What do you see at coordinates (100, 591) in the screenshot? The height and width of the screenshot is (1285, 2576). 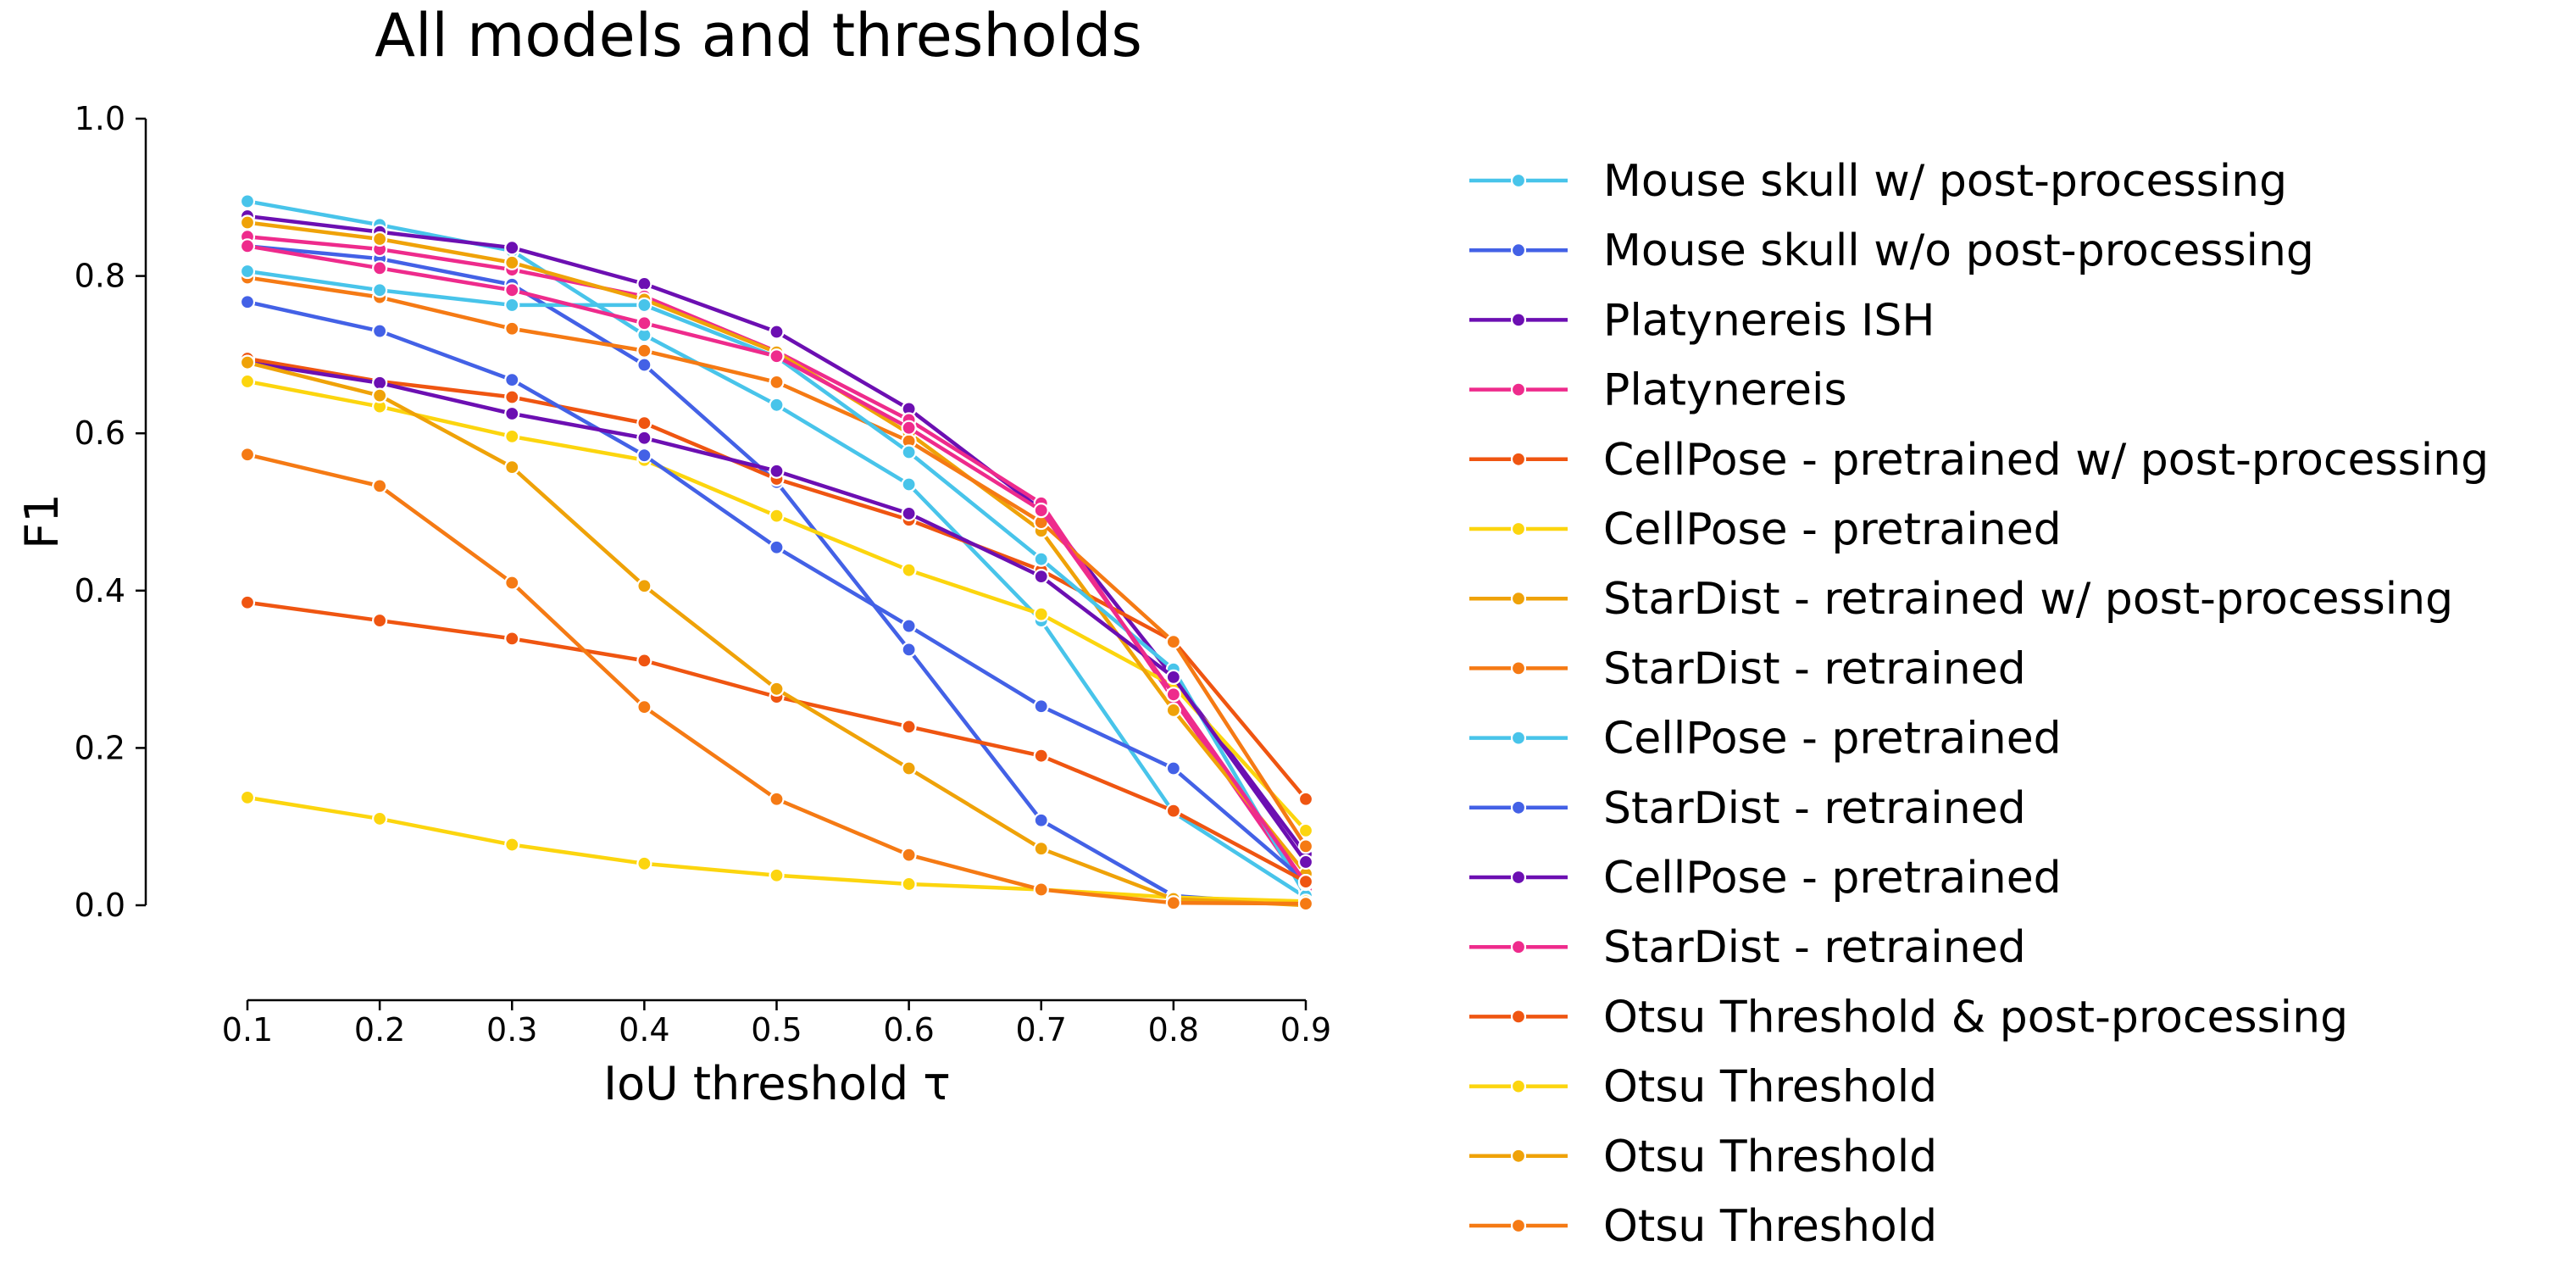 I see `y-tick-label: 0.4` at bounding box center [100, 591].